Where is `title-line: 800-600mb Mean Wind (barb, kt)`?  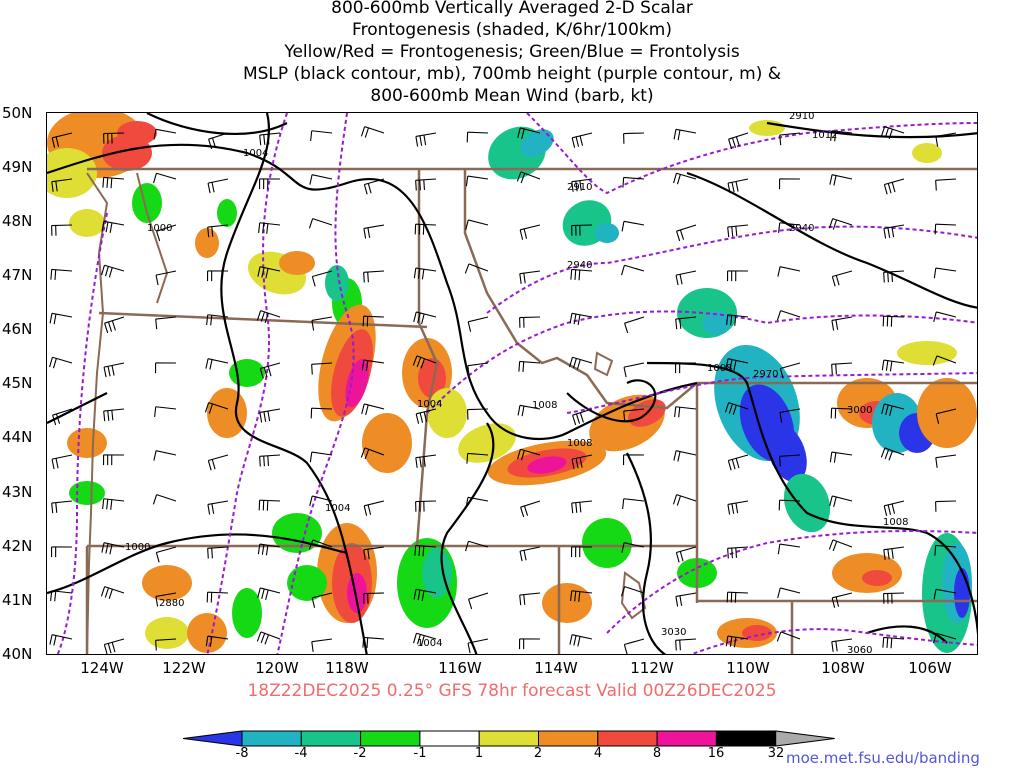
title-line: 800-600mb Mean Wind (barb, kt) is located at coordinates (512, 96).